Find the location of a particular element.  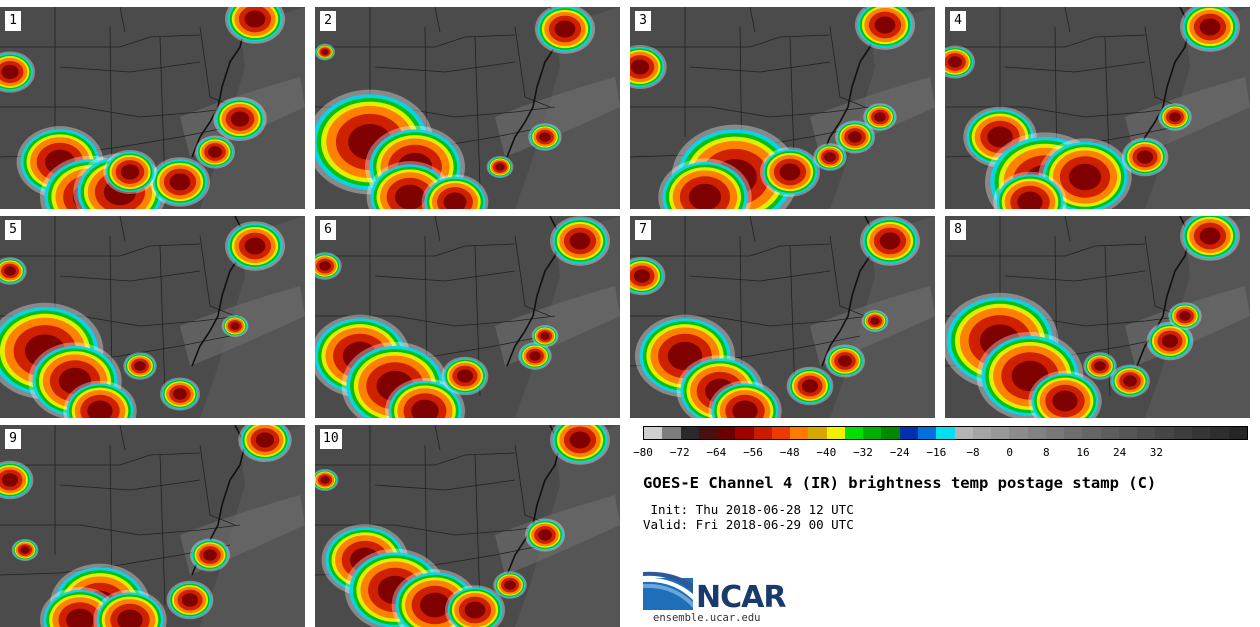

map-panel-5: 5 is located at coordinates (152, 317).